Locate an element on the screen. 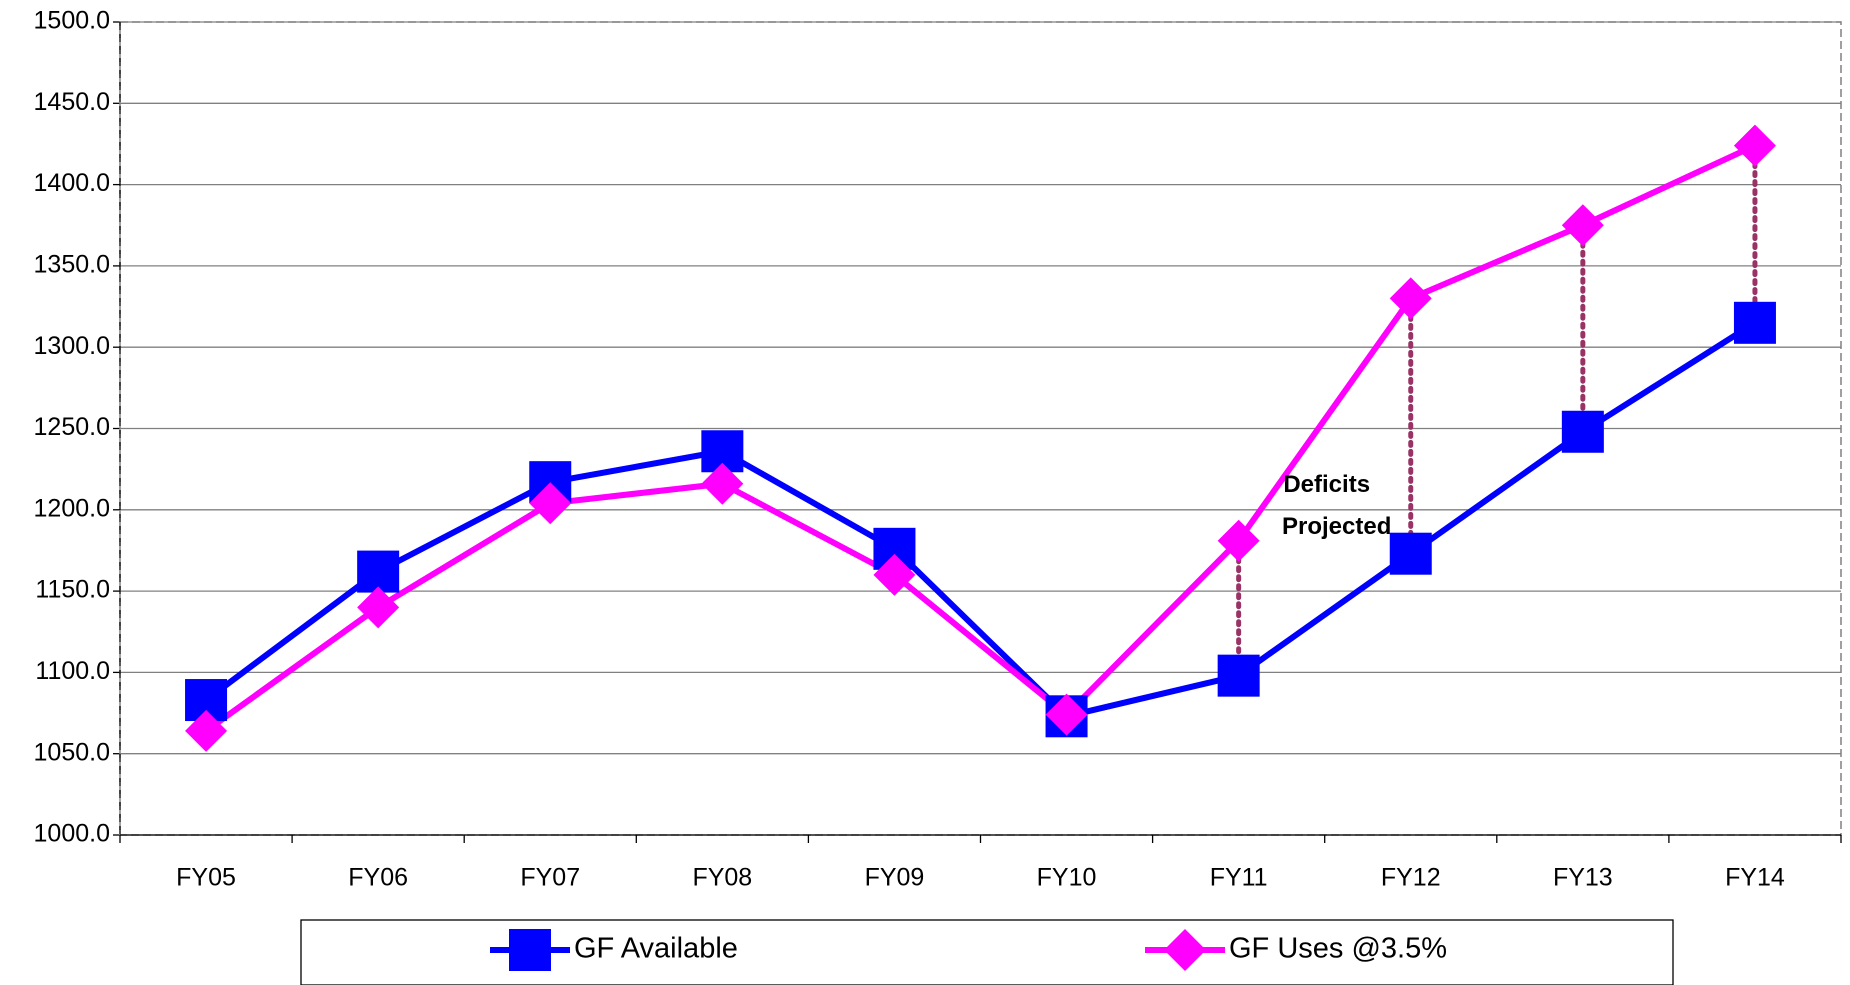  x-tick-label: FY09 is located at coordinates (895, 878).